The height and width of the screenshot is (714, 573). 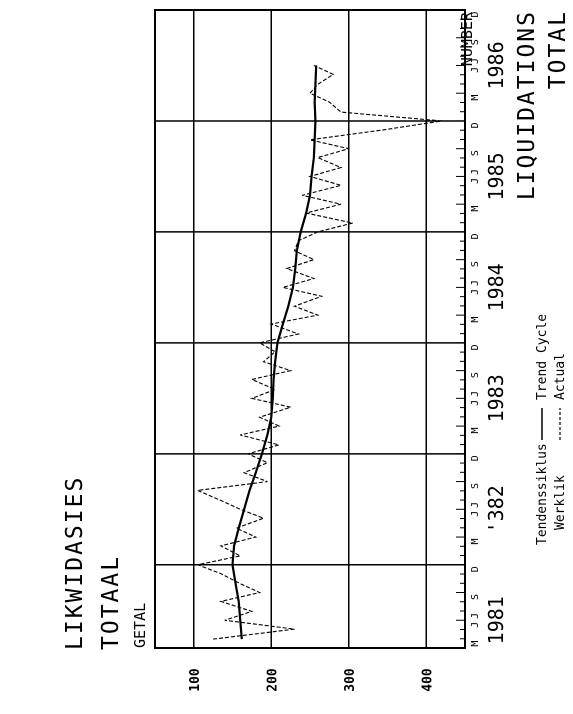 What do you see at coordinates (496, 509) in the screenshot?
I see `year-label: '382` at bounding box center [496, 509].